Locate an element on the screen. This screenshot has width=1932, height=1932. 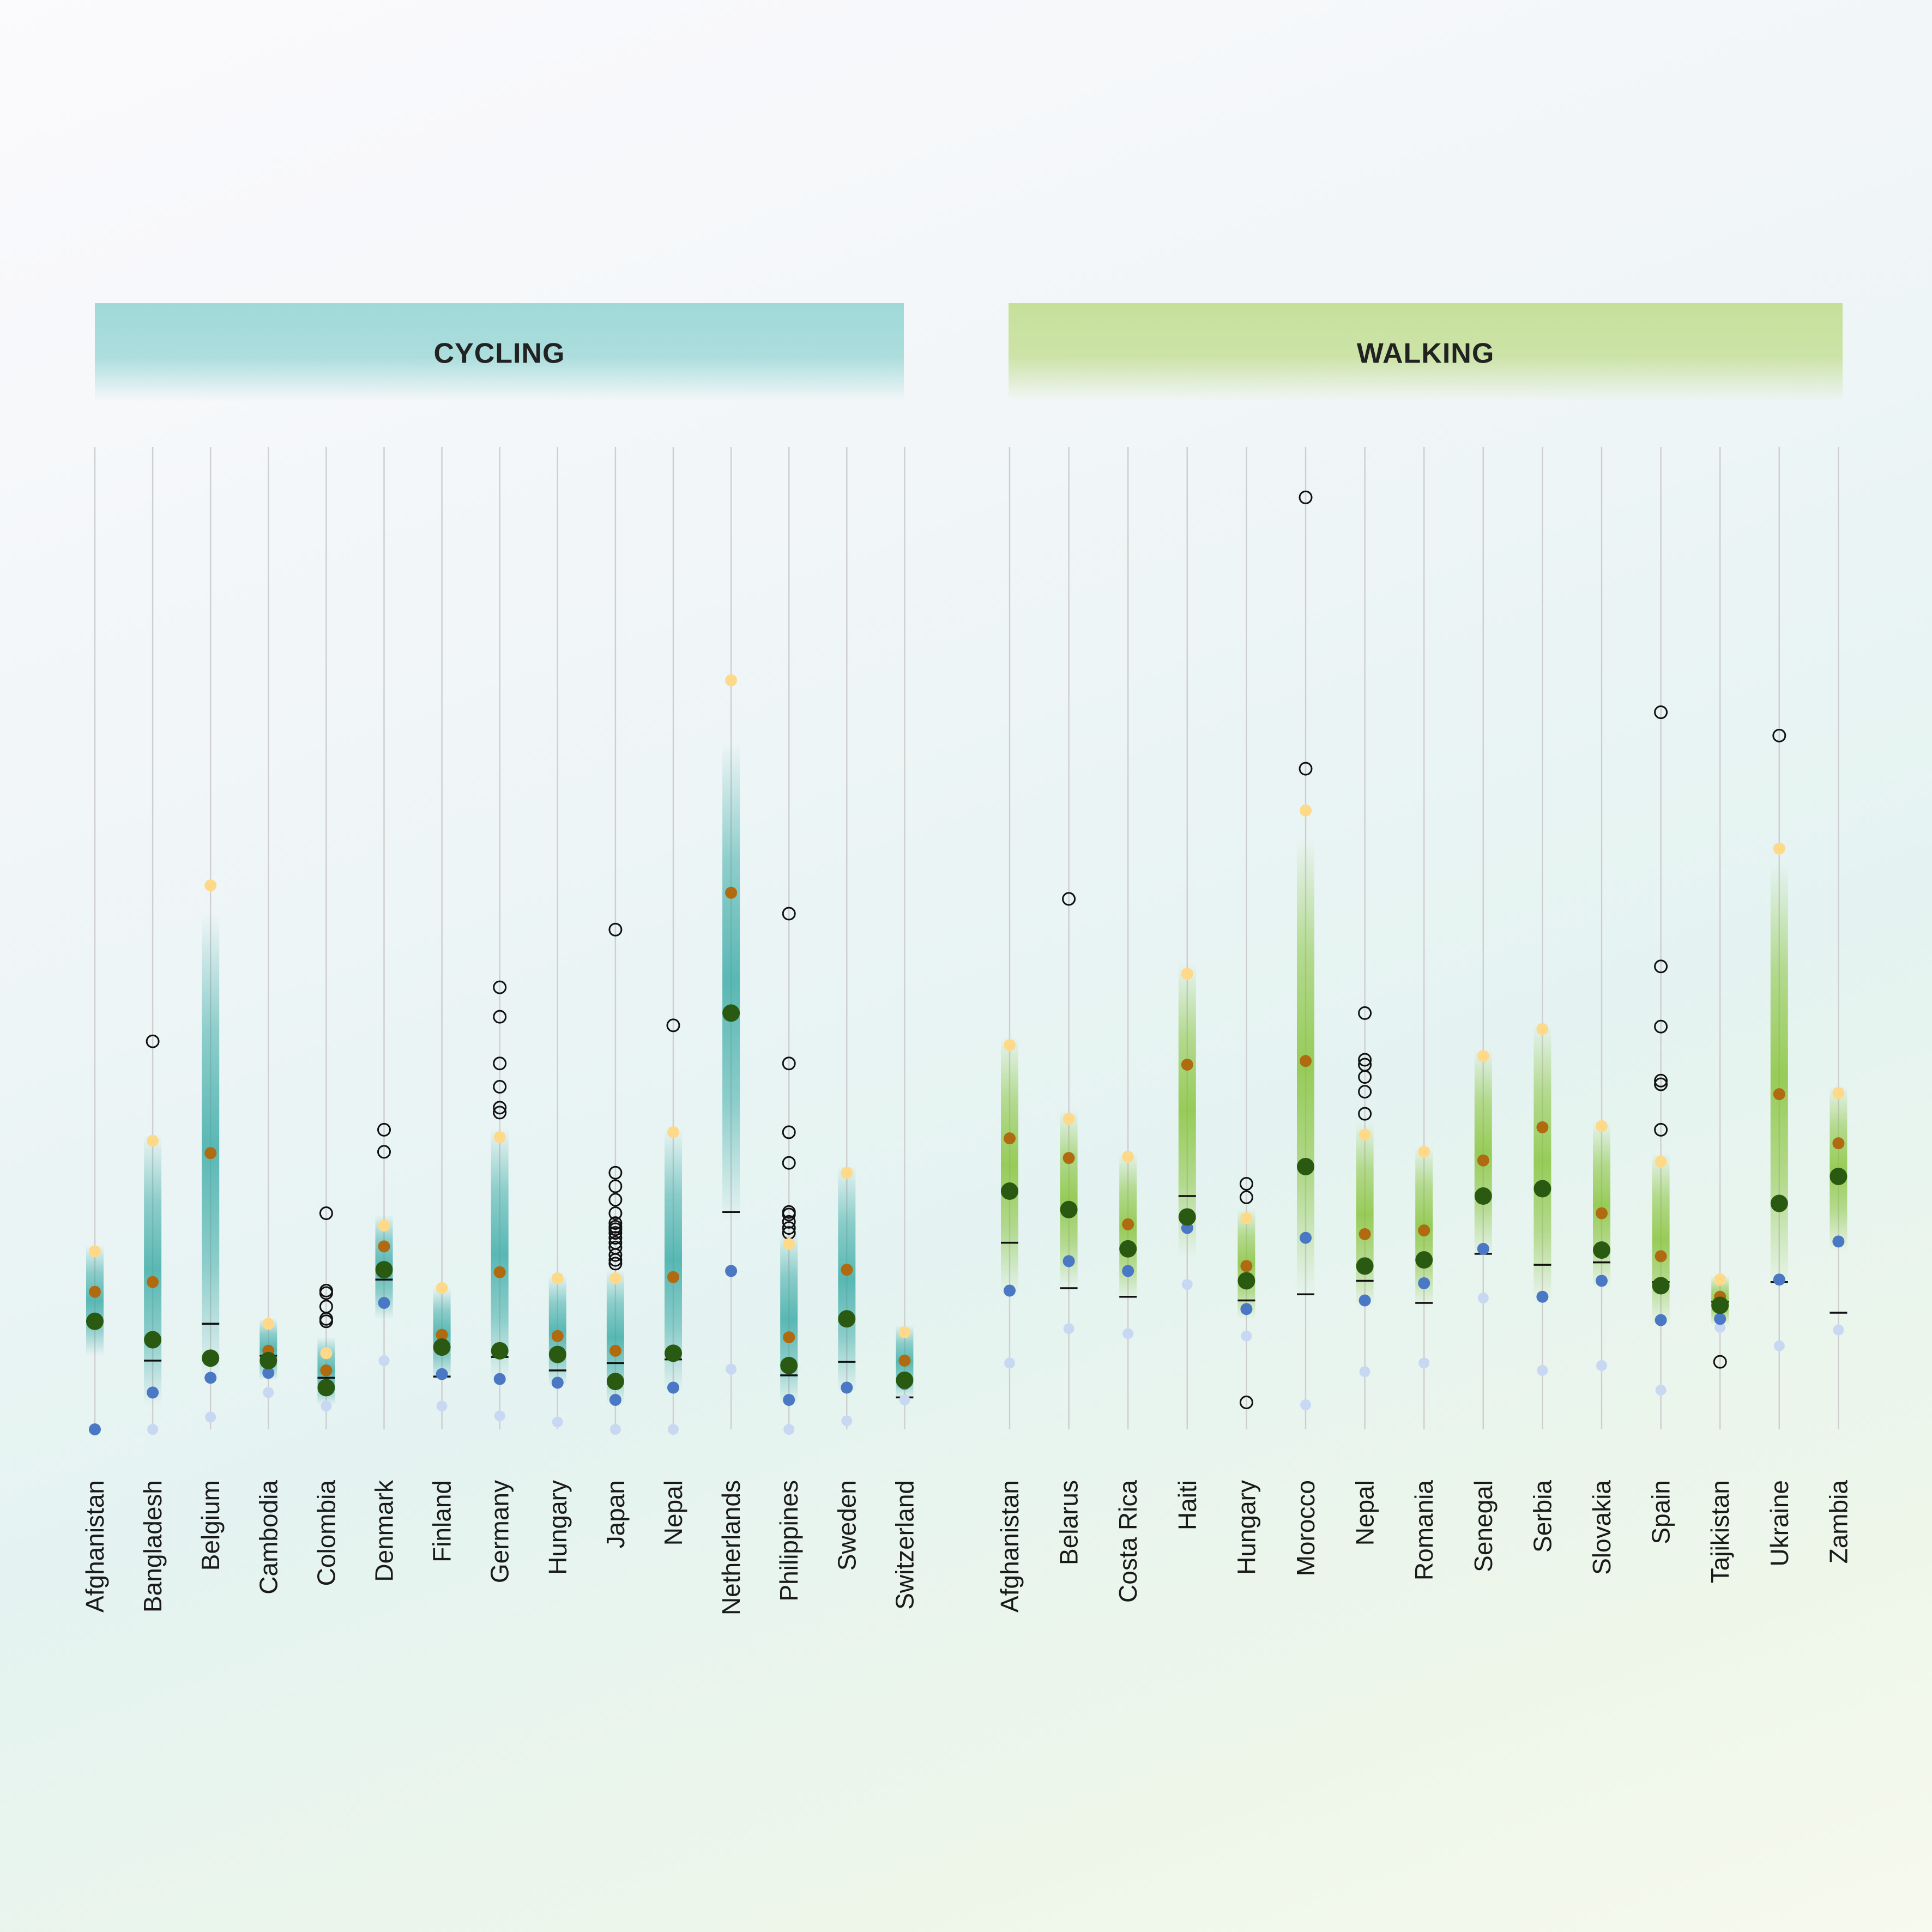
cycling-denmark-point-center is located at coordinates (384, 1270).